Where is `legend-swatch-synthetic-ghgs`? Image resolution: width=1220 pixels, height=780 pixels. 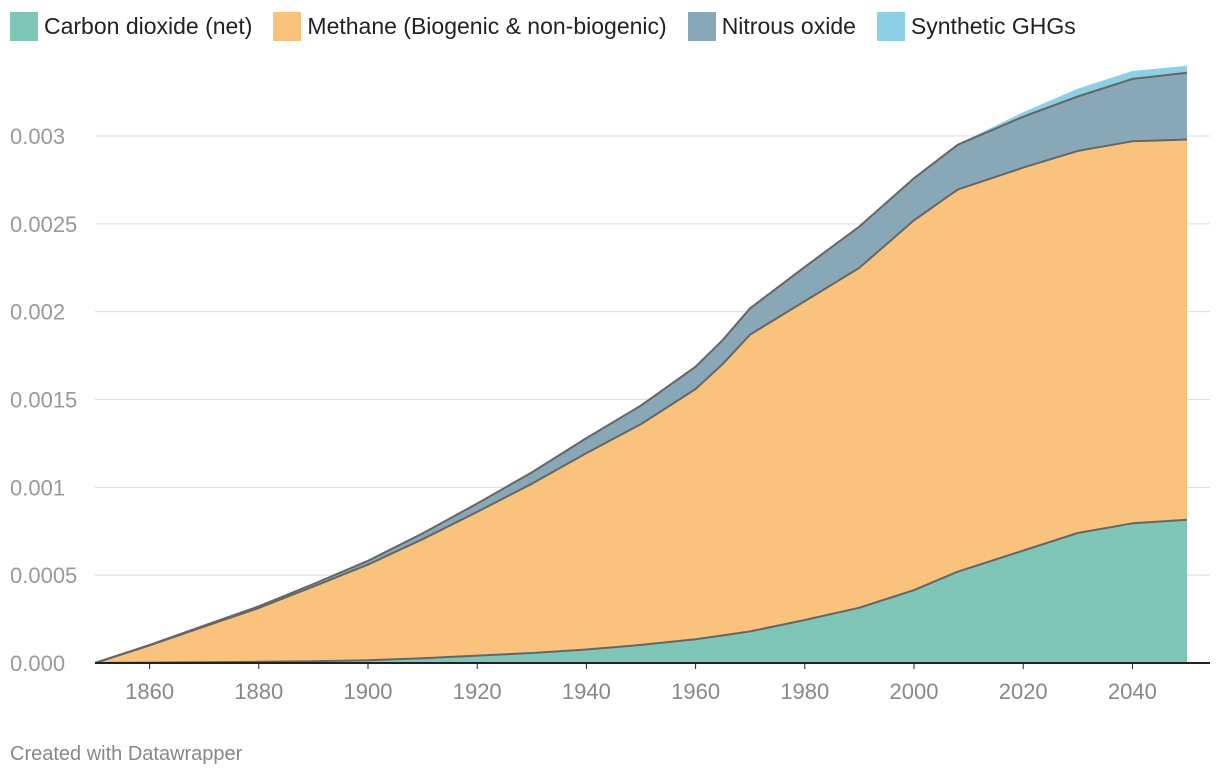
legend-swatch-synthetic-ghgs is located at coordinates (890, 26).